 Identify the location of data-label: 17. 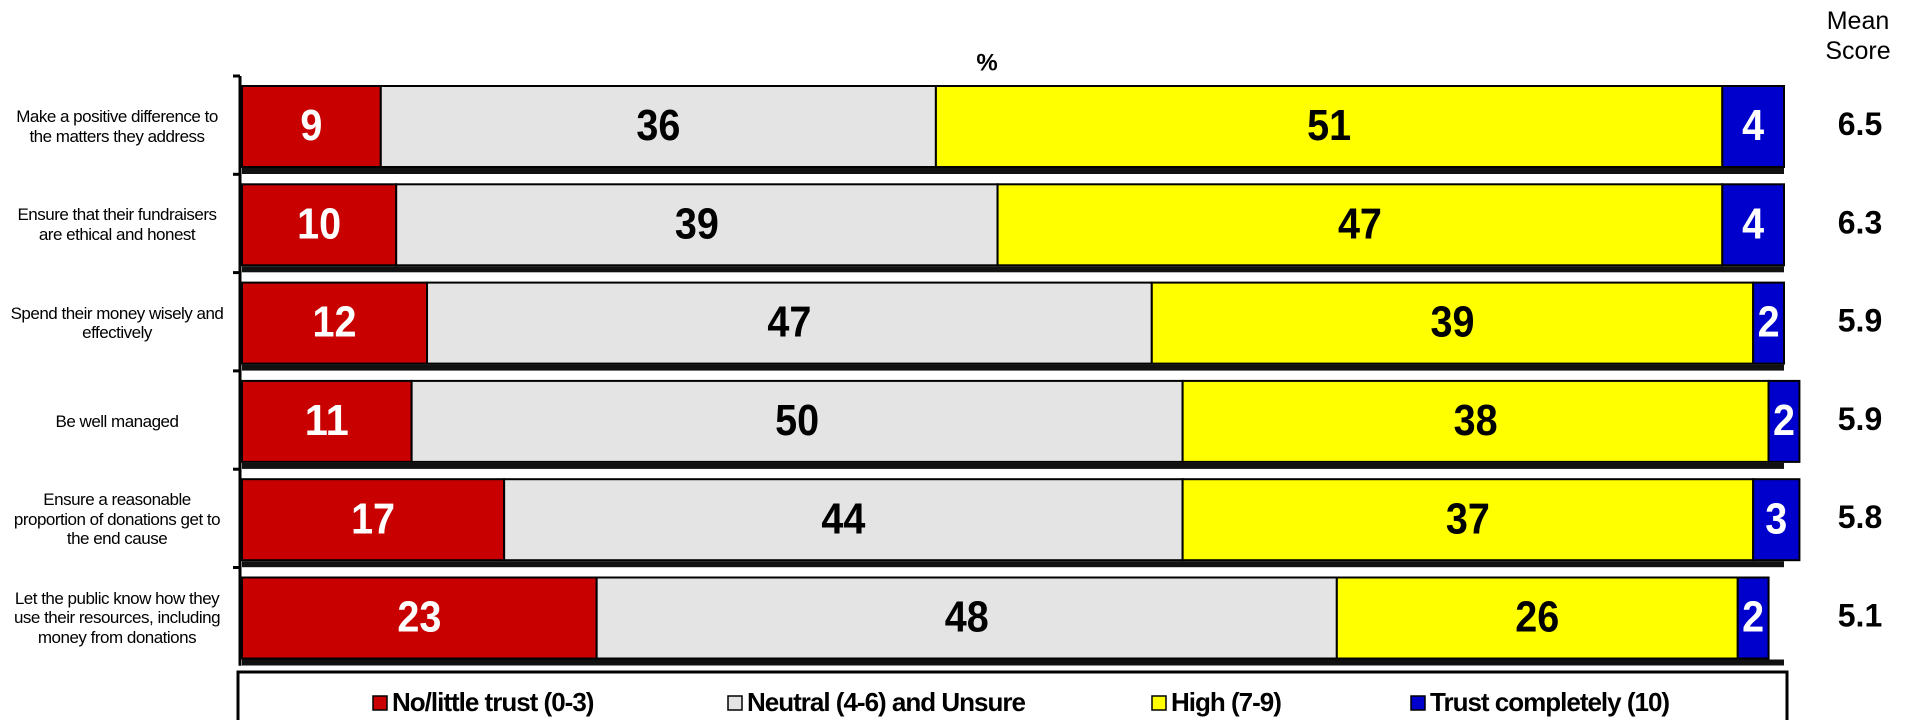
(373, 518).